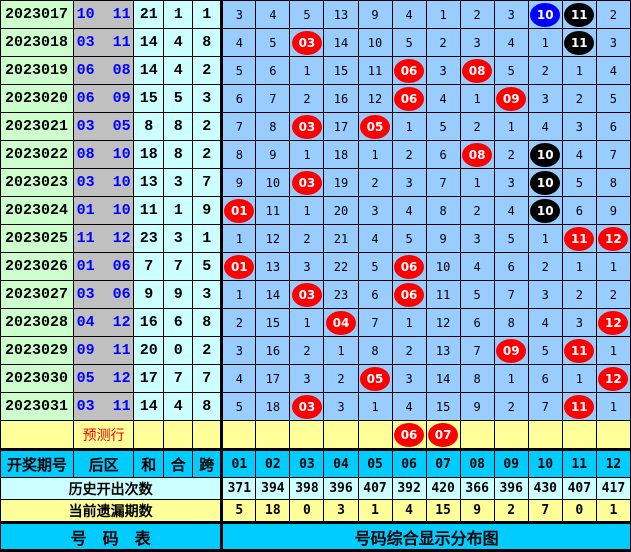 This screenshot has width=631, height=552. Describe the element at coordinates (37, 126) in the screenshot. I see `period-number: 2023021` at that location.